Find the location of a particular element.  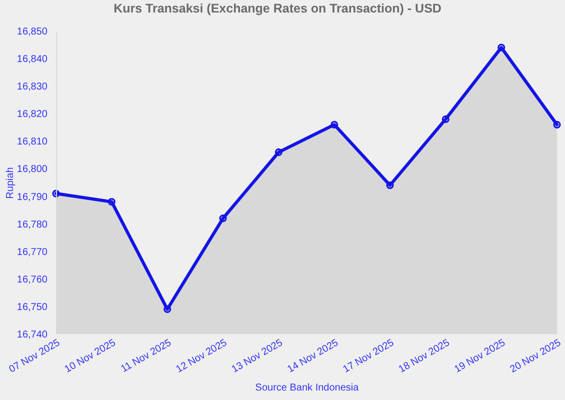

y-tick-label: 16,790 is located at coordinates (32, 197).